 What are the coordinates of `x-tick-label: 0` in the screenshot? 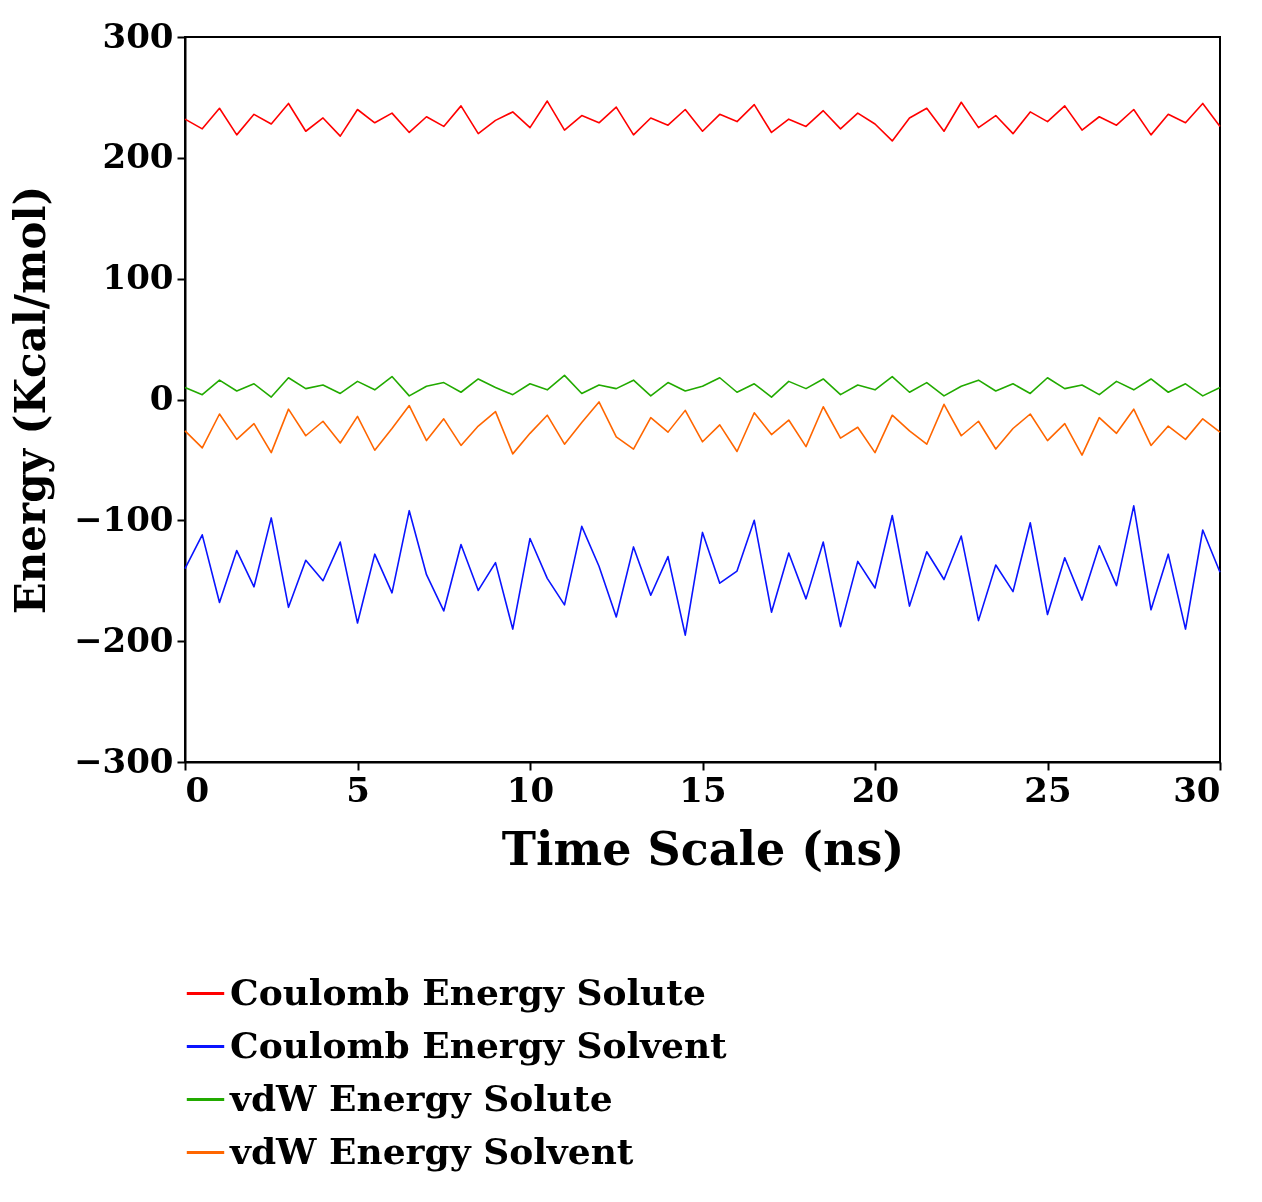 It's located at (197, 789).